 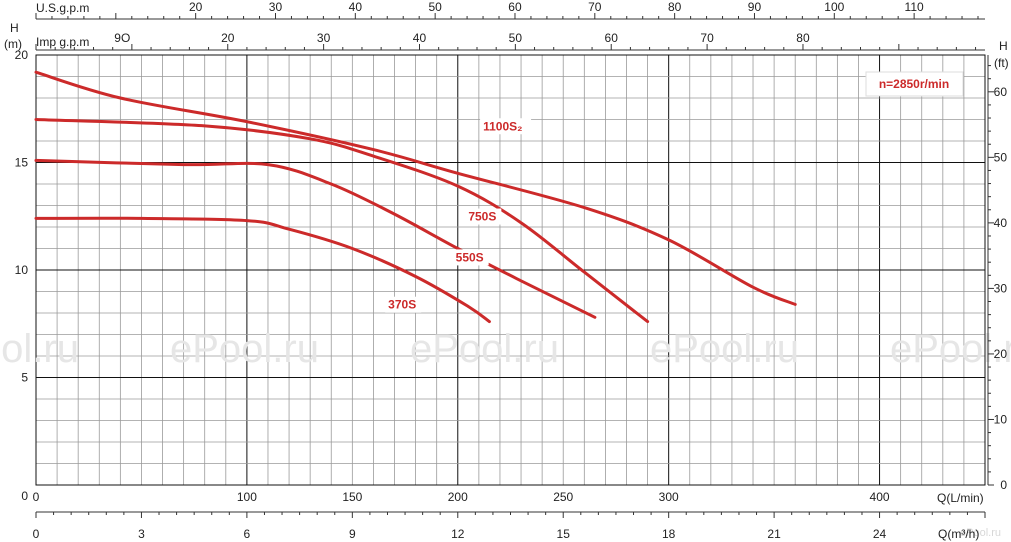 I want to click on y-axis-ft-unit: (ft), so click(x=1001, y=63).